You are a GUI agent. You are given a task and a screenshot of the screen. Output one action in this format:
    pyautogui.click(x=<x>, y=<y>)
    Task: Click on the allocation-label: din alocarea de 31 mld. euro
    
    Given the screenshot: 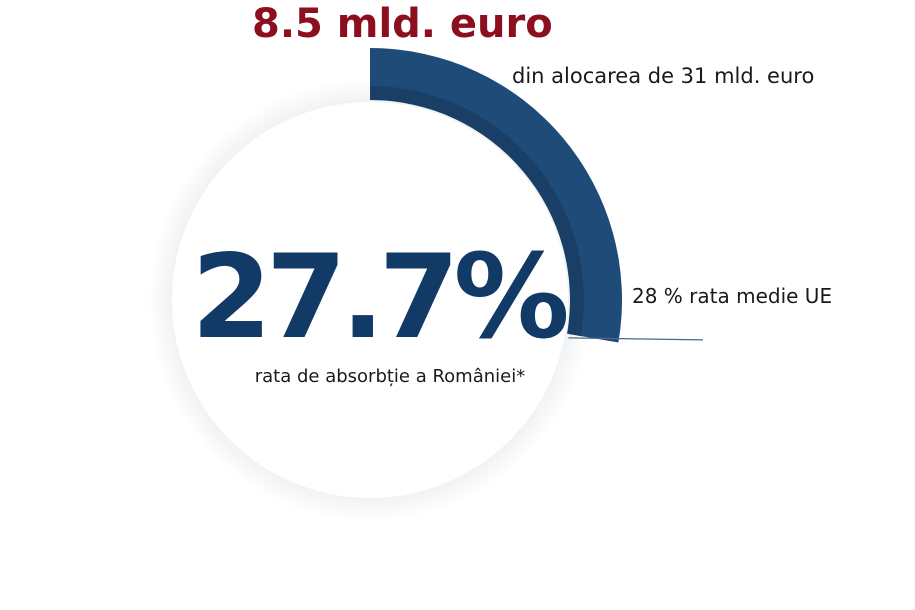 What is the action you would take?
    pyautogui.click(x=663, y=76)
    